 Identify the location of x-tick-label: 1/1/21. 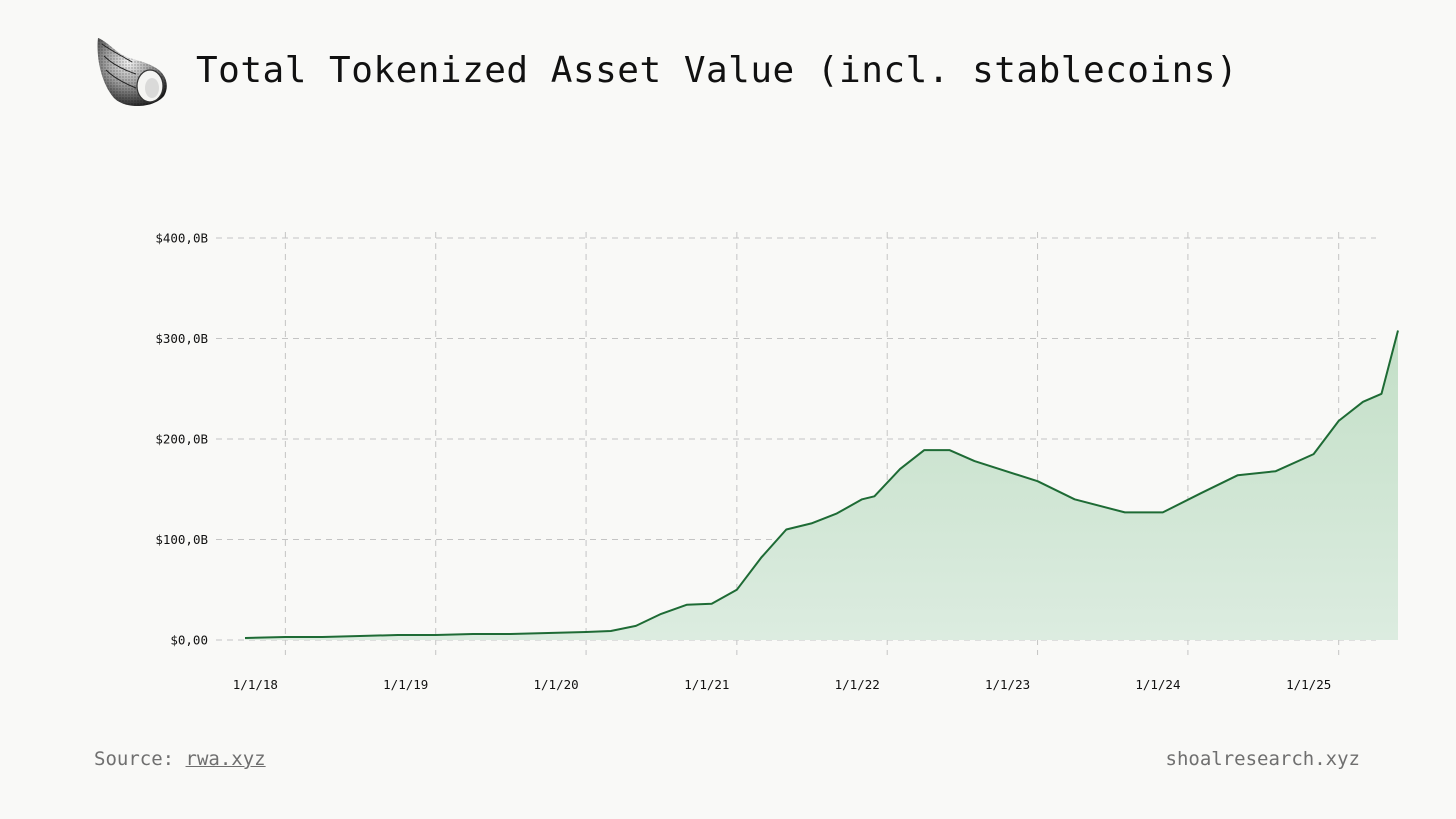
(706, 684).